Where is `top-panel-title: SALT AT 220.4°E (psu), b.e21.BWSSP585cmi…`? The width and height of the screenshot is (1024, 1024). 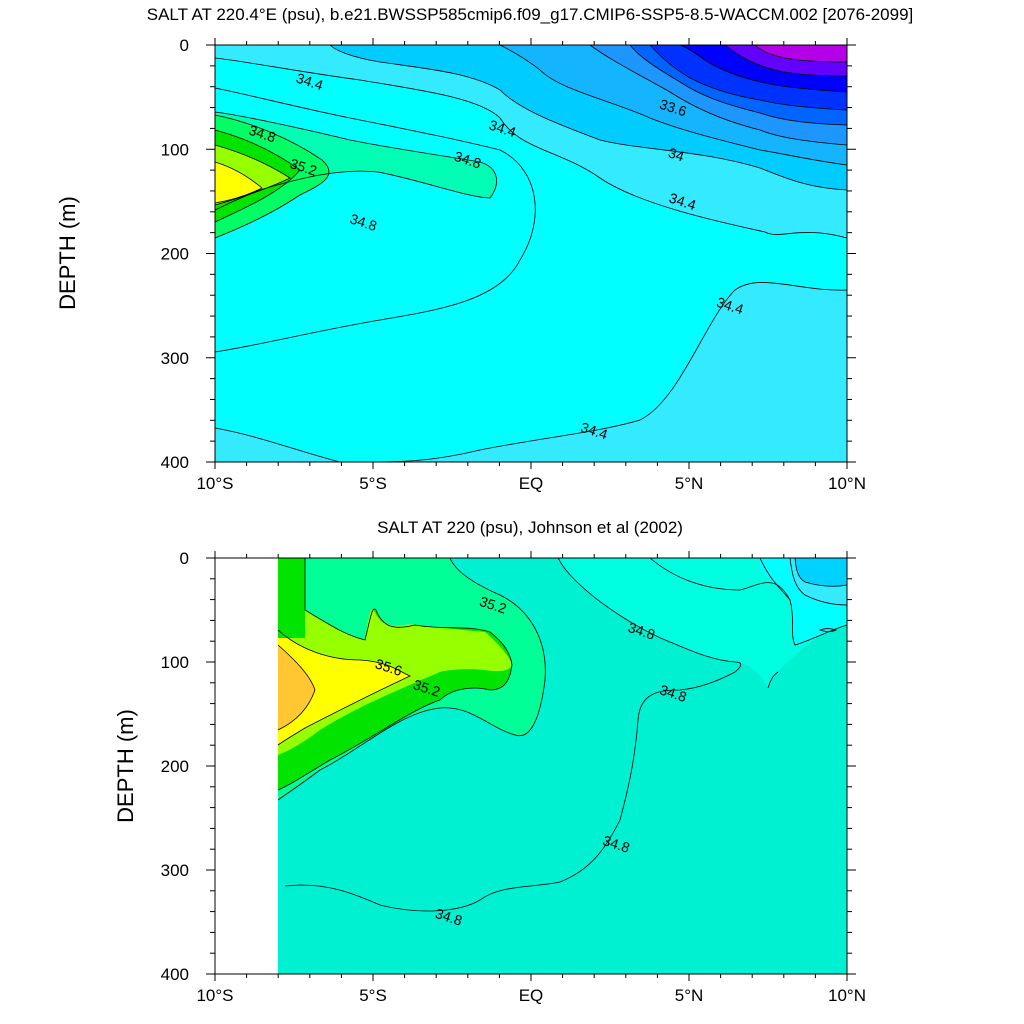
top-panel-title: SALT AT 220.4°E (psu), b.e21.BWSSP585cmi… is located at coordinates (530, 14).